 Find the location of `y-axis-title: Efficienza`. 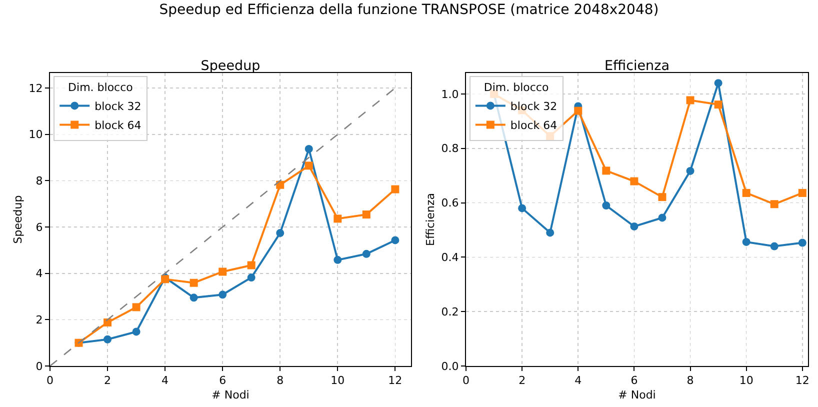

y-axis-title: Efficienza is located at coordinates (430, 219).